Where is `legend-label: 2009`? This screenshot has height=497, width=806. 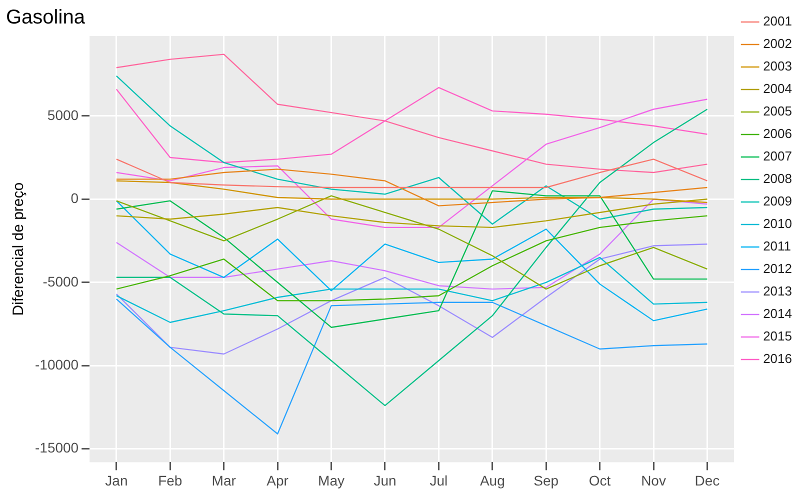
legend-label: 2009 is located at coordinates (777, 201).